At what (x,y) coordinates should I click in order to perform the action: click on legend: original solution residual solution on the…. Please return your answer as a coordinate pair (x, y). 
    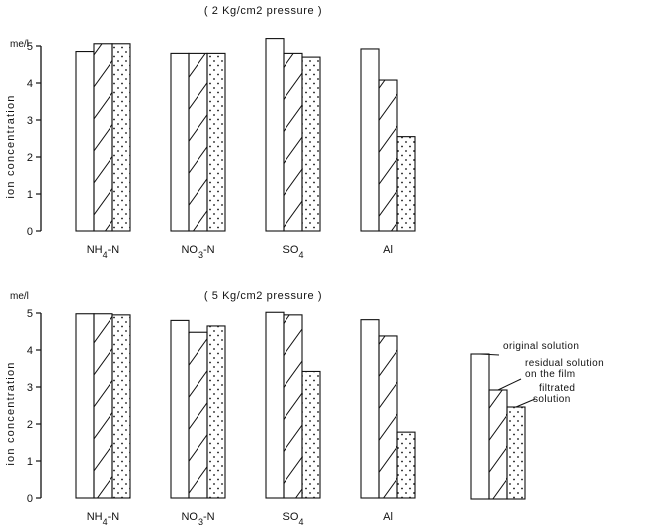
    Looking at the image, I should click on (537, 420).